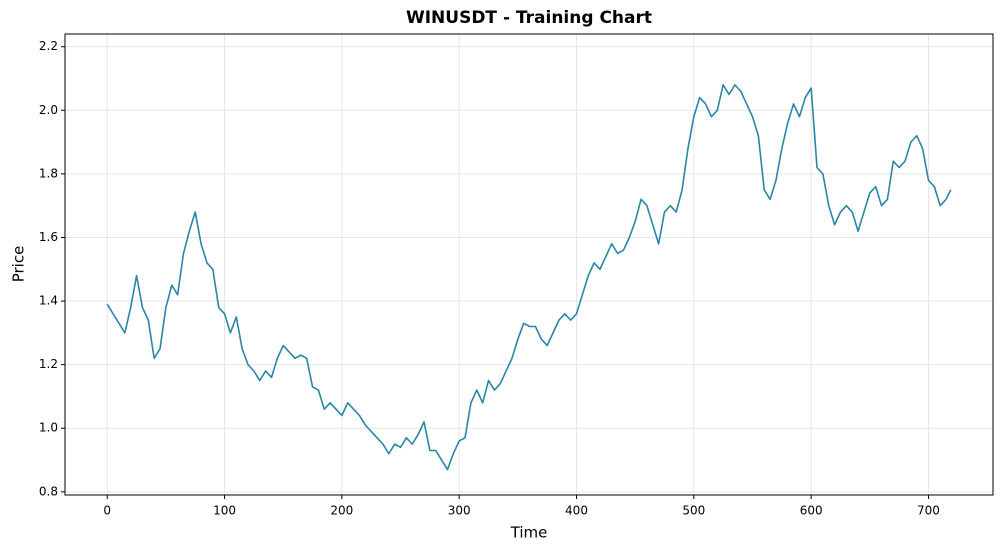 This screenshot has width=1005, height=552. I want to click on y-axis-label: Price, so click(19, 264).